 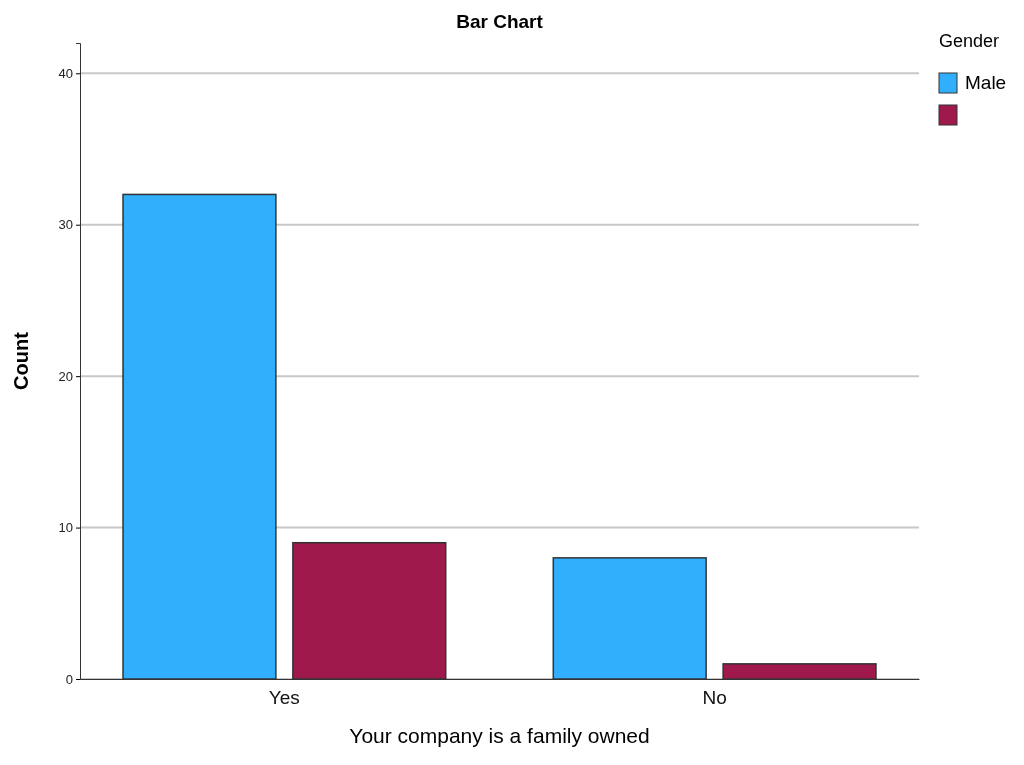 I want to click on x-tick-label: Yes, so click(x=284, y=698).